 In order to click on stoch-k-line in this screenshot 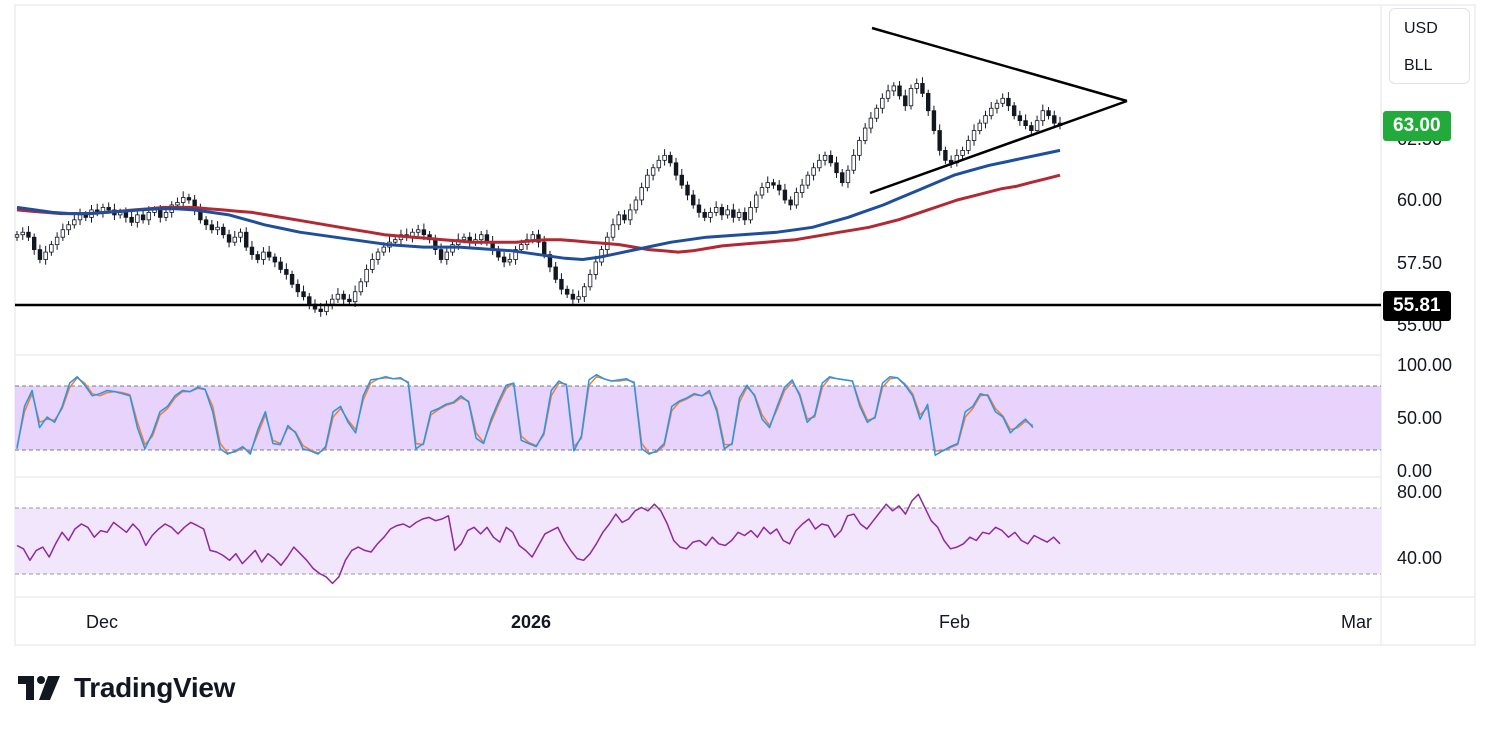, I will do `click(525, 414)`.